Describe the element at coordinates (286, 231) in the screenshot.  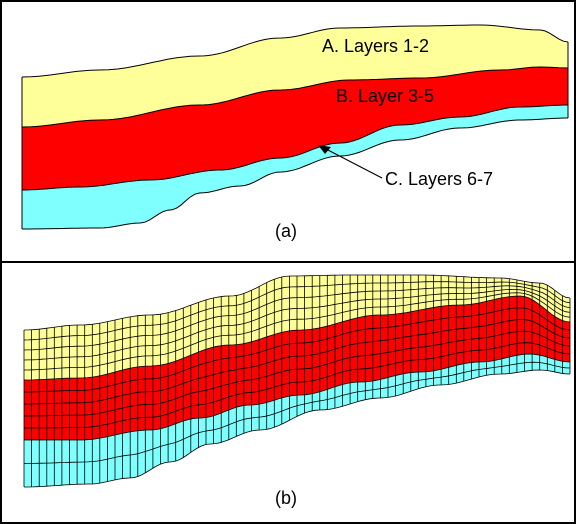
I see `panel-a-caption: (a)` at that location.